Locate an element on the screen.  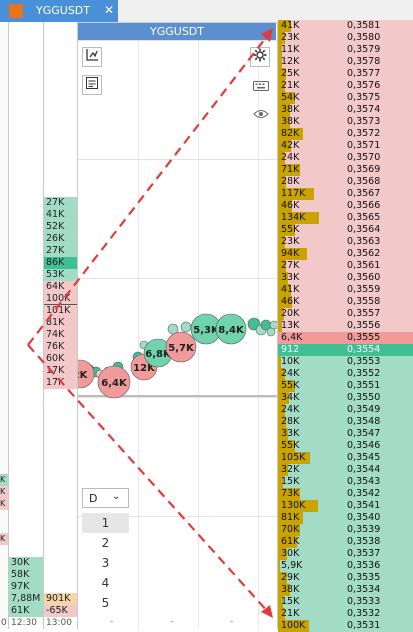
ladder-row: 15K 0,3533 is located at coordinates (345, 602).